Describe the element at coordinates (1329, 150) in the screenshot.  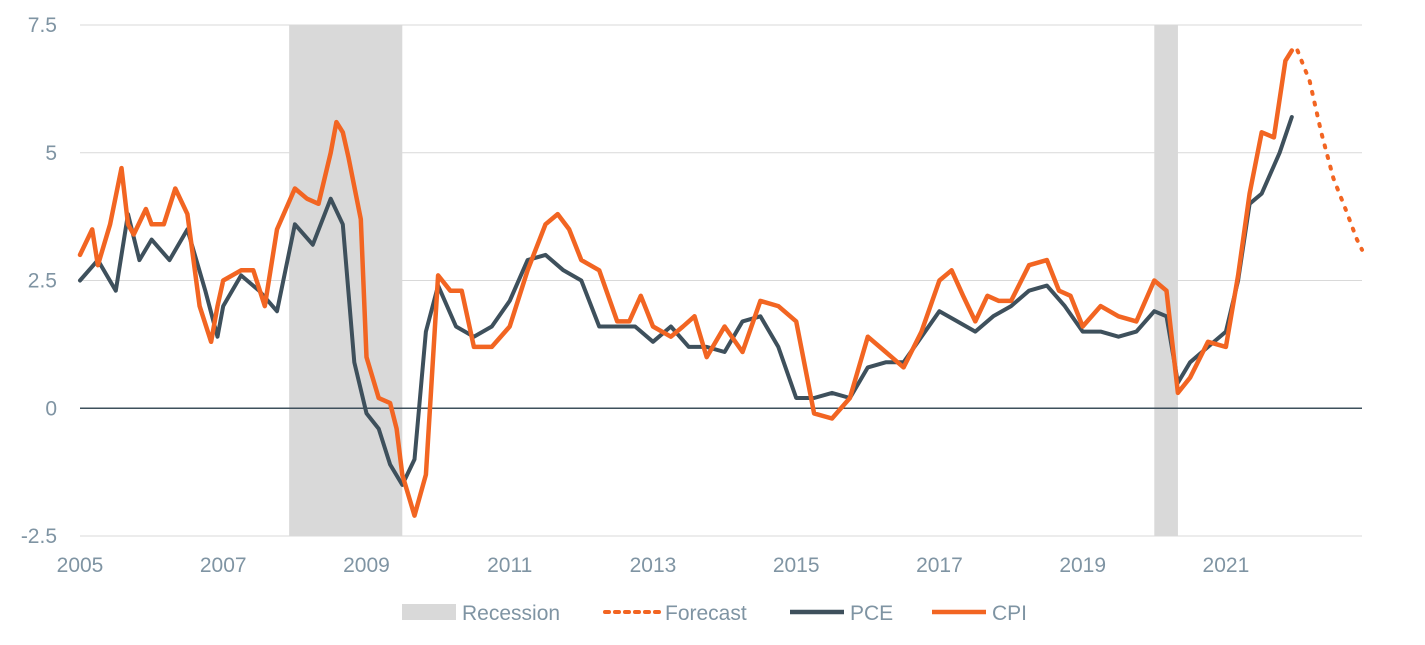
I see `series-line-forecast` at that location.